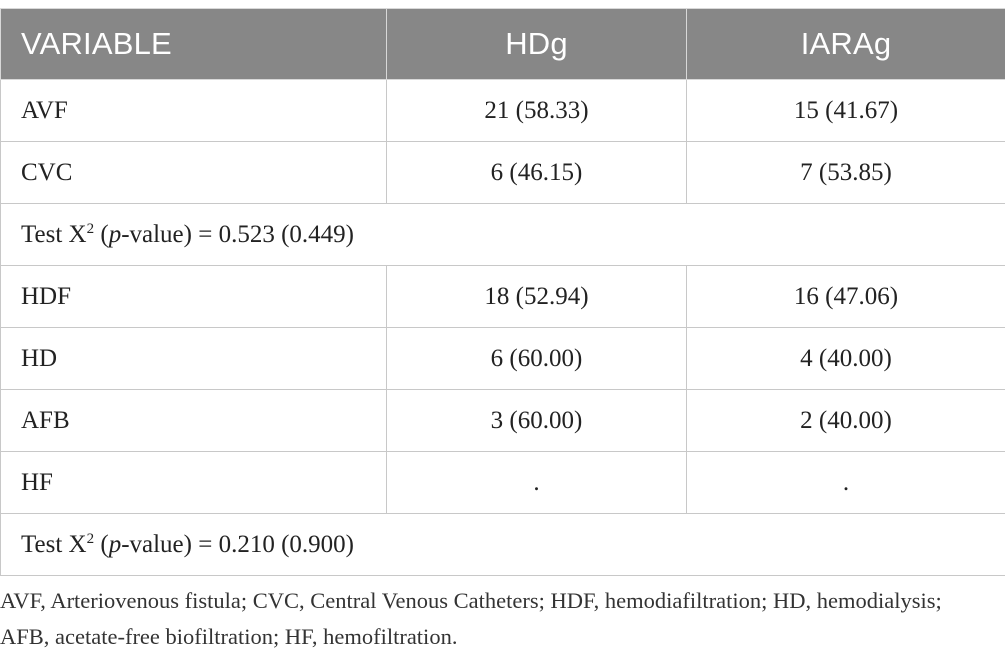 The image size is (1005, 662). What do you see at coordinates (193, 420) in the screenshot?
I see `row-label: AFB` at bounding box center [193, 420].